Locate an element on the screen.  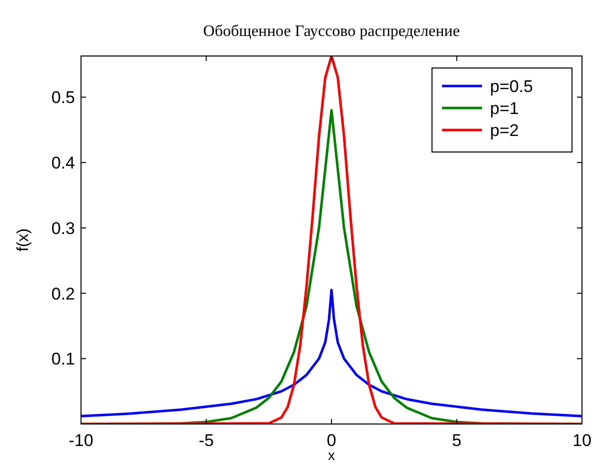
legend-label: p=0.5 is located at coordinates (512, 86).